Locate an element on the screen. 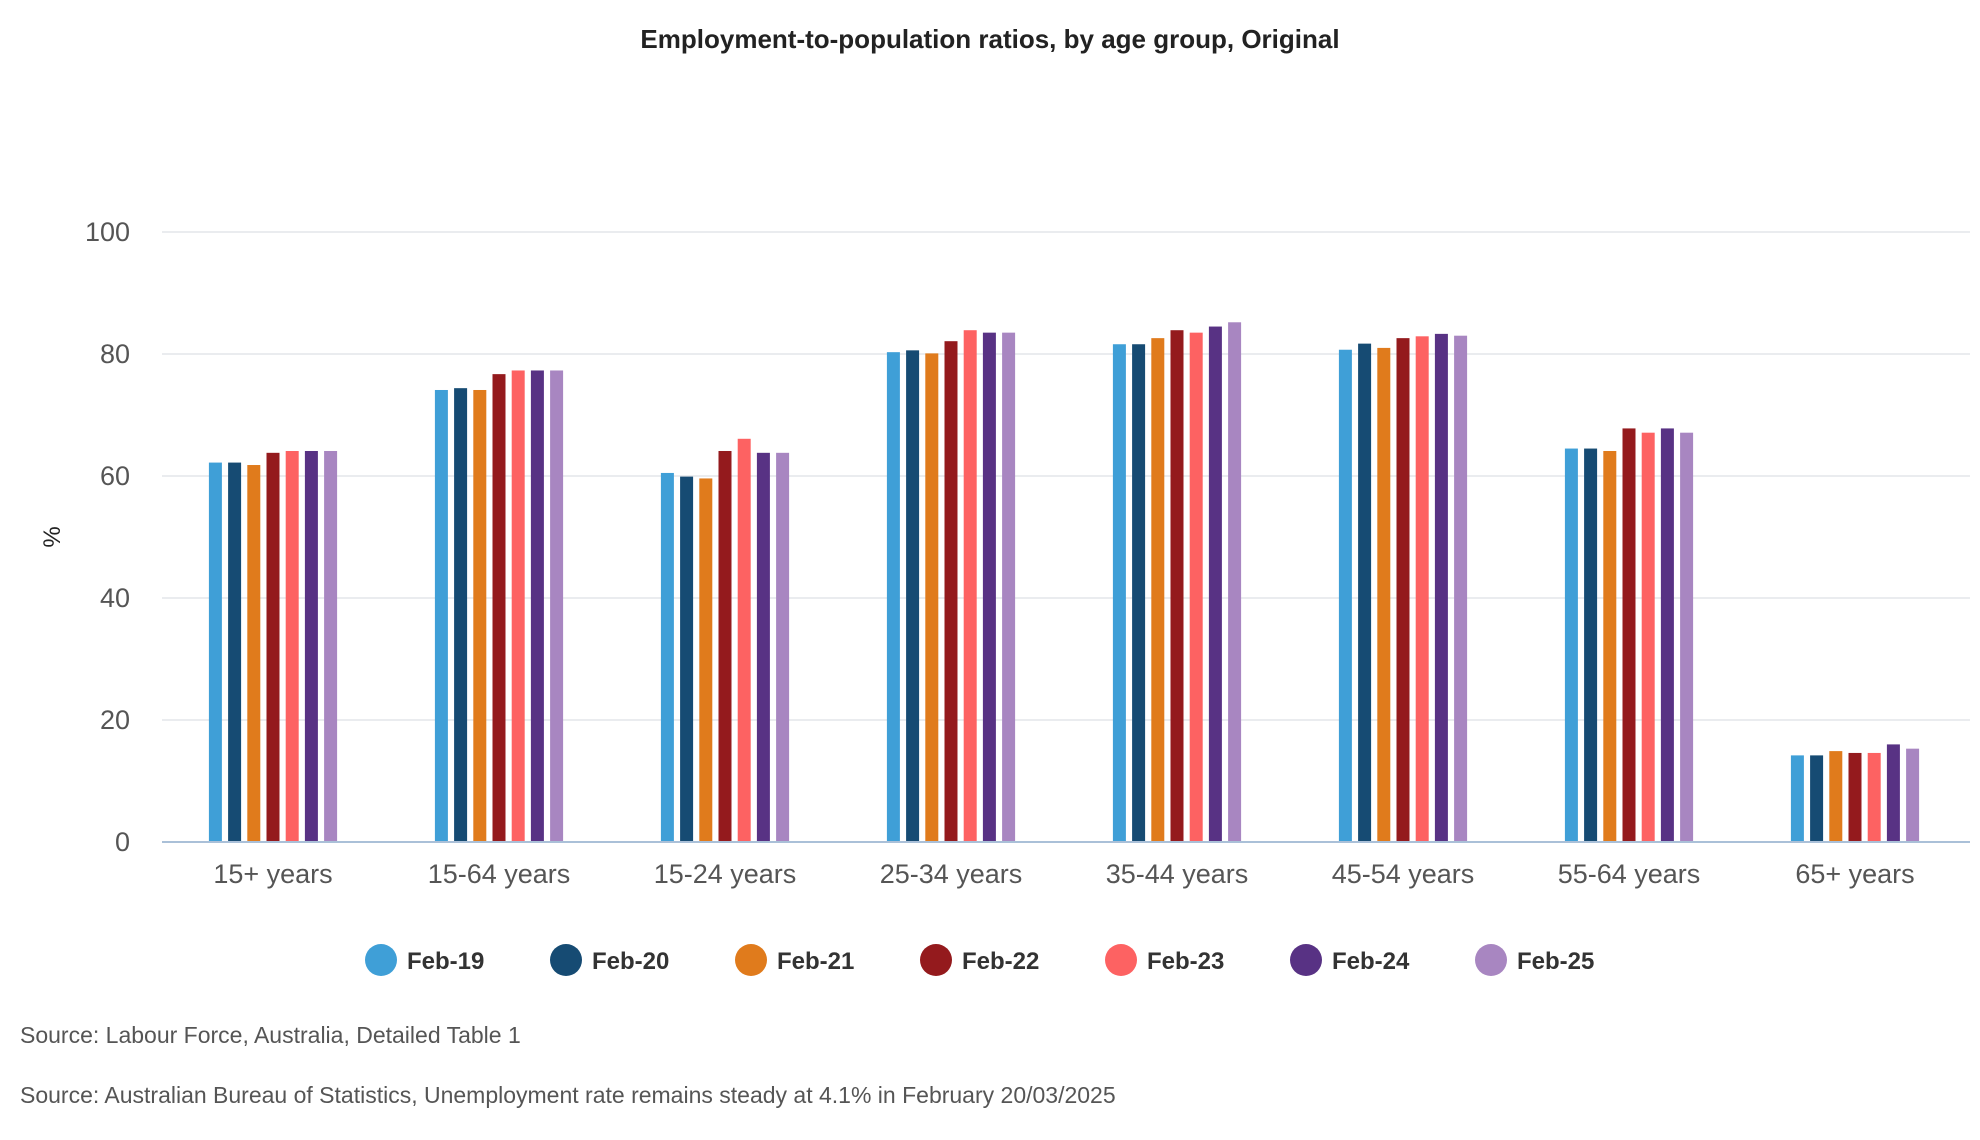 This screenshot has height=1140, width=1980. bar: Feb-21: 80.1 is located at coordinates (932, 597).